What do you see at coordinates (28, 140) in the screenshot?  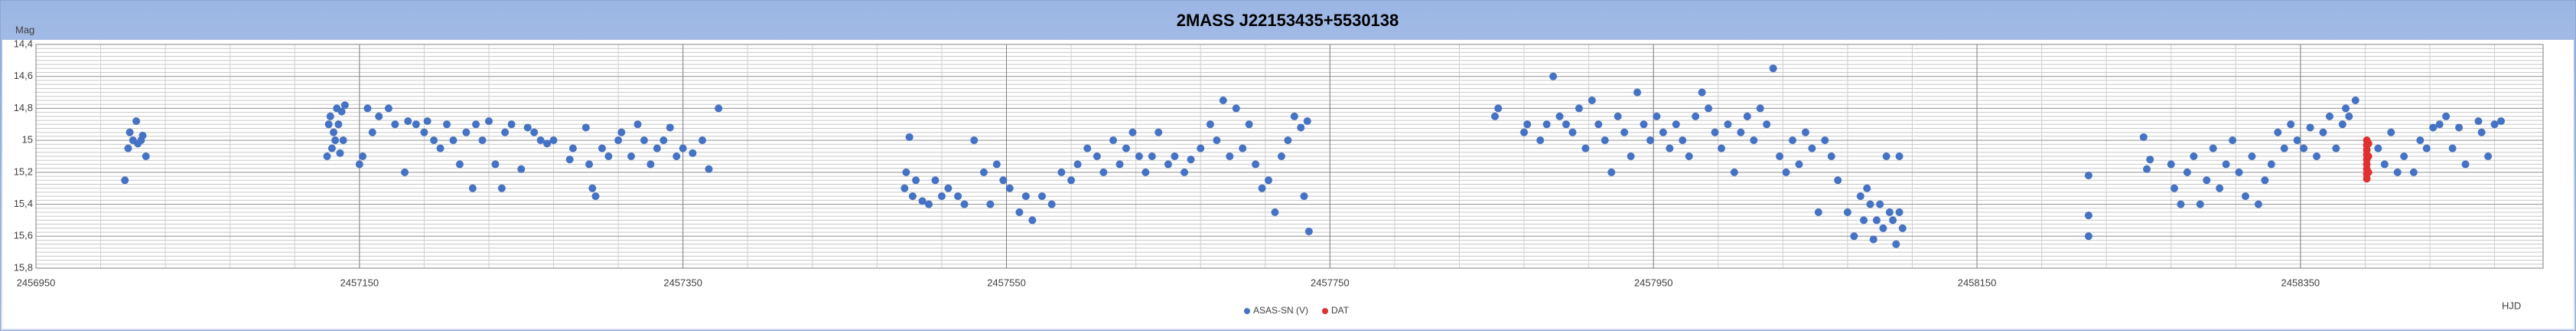 I see `y-tick-label: 15` at bounding box center [28, 140].